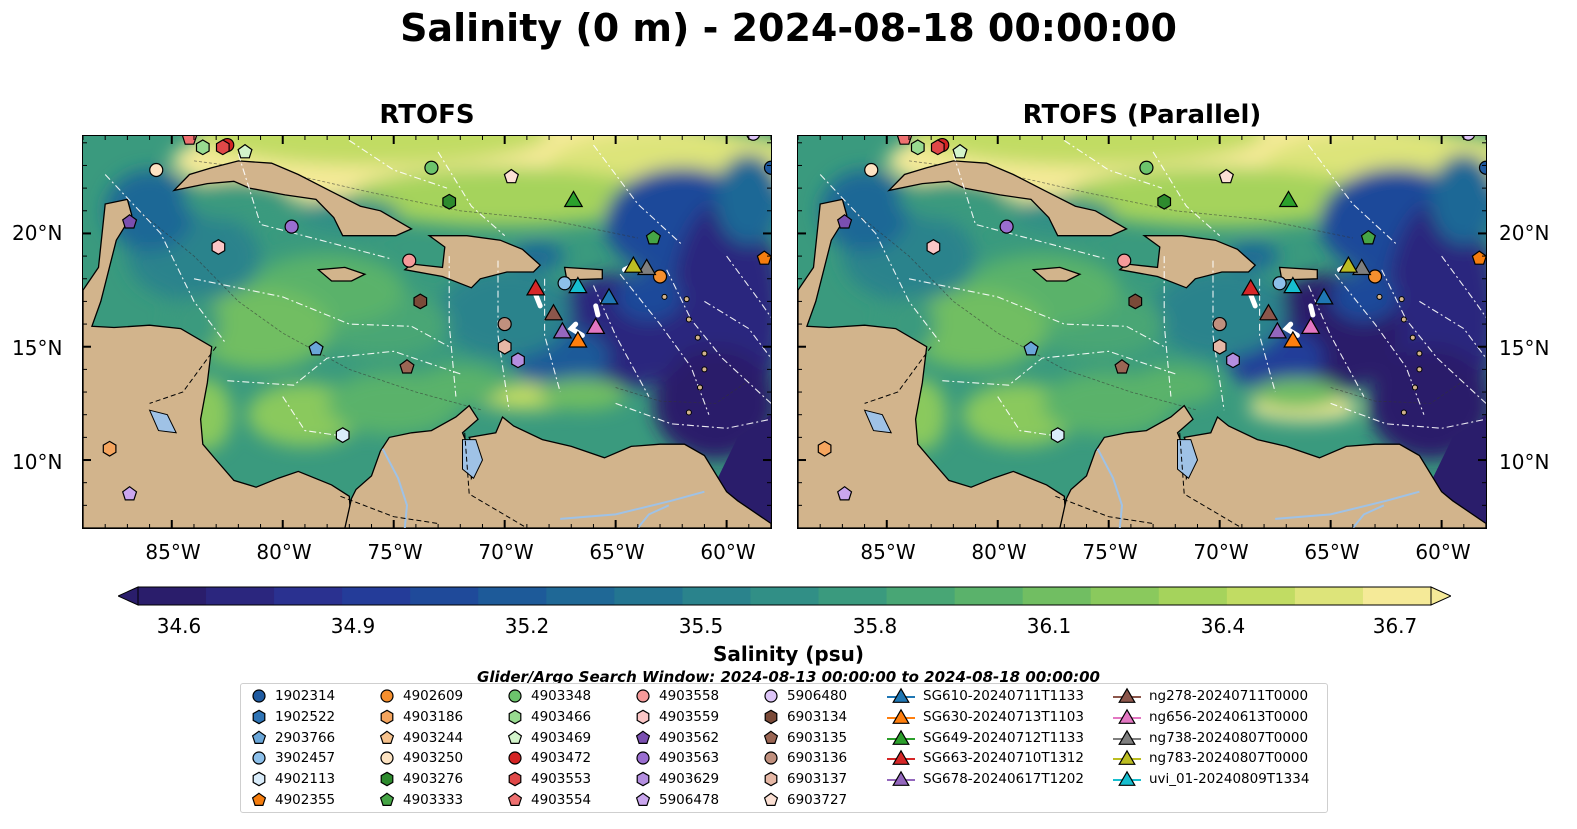 Image resolution: width=1577 pixels, height=829 pixels. Describe the element at coordinates (1250, 287) in the screenshot. I see `marker-SG663-20240710T1312` at that location.